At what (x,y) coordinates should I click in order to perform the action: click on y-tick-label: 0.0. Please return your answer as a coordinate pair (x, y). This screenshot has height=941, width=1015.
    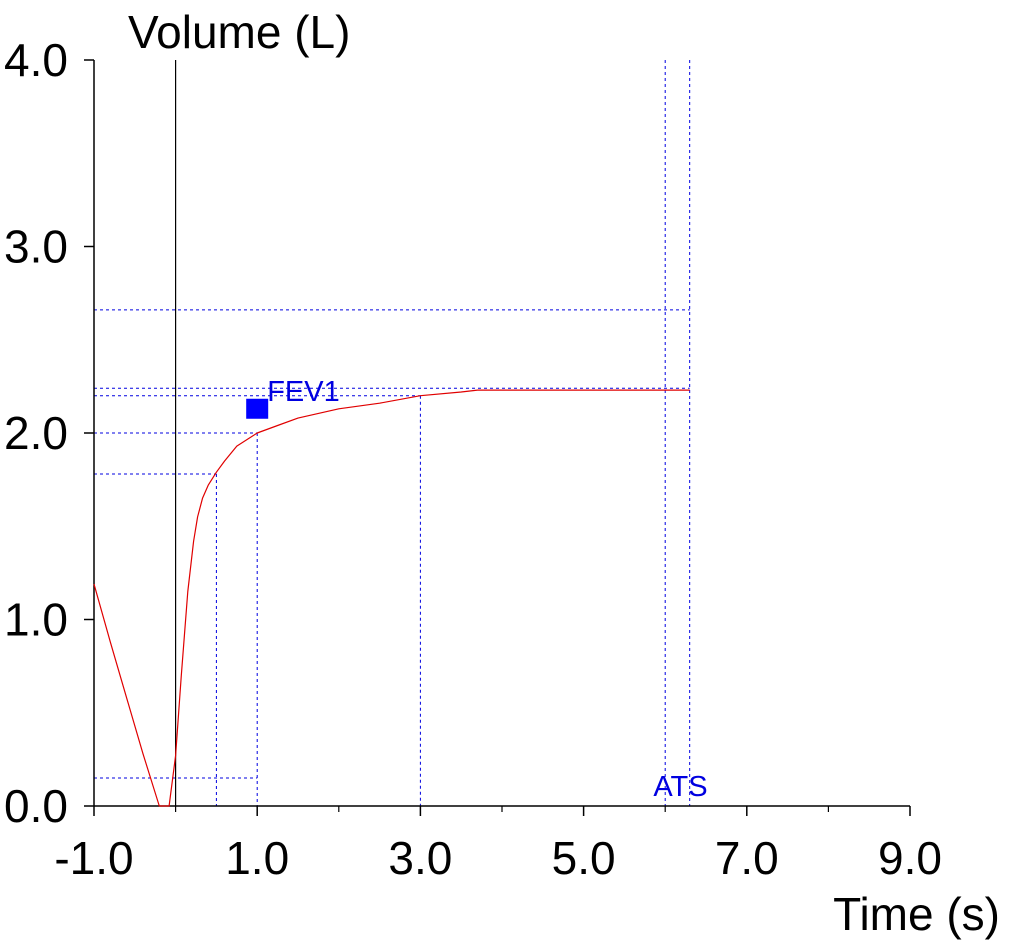
    Looking at the image, I should click on (36, 806).